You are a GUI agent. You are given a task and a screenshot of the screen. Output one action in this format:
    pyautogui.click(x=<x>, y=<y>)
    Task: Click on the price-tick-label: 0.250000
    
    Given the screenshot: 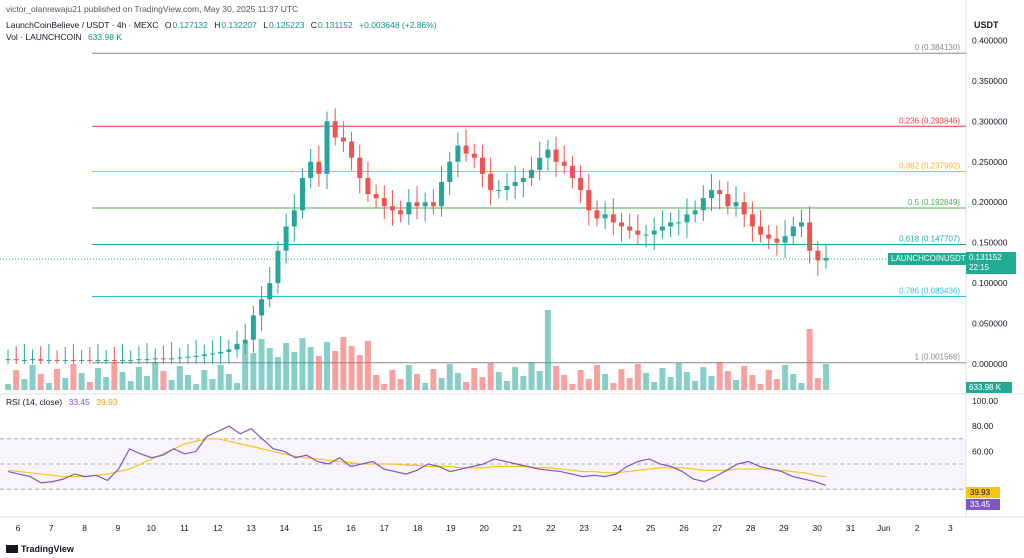 What is the action you would take?
    pyautogui.click(x=990, y=162)
    